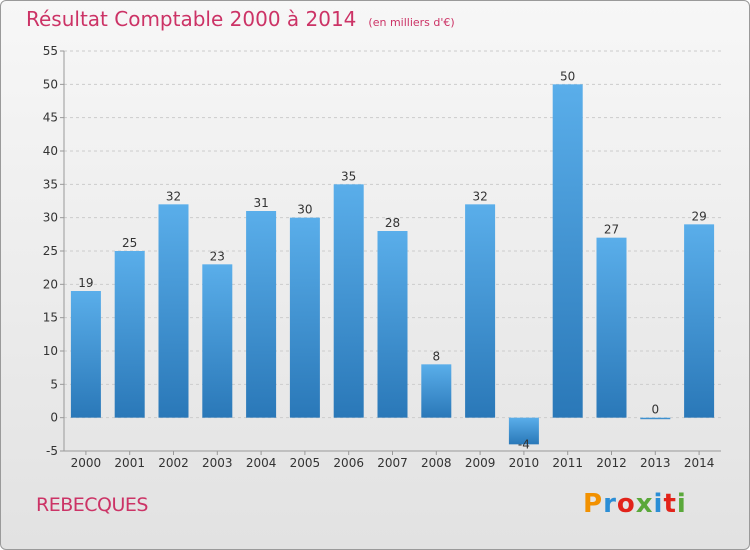 This screenshot has width=750, height=550. What do you see at coordinates (50, 351) in the screenshot?
I see `y-tick-label: 10` at bounding box center [50, 351].